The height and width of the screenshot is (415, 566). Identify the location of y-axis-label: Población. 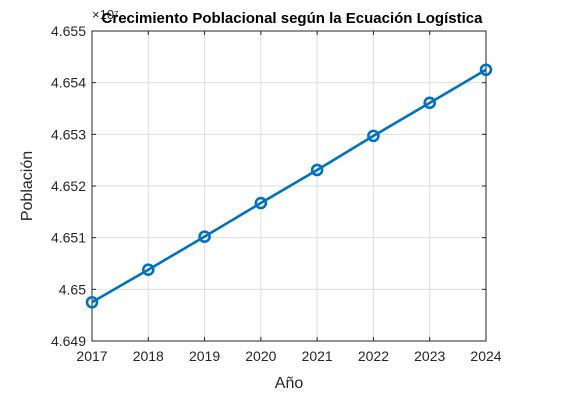
(27, 186).